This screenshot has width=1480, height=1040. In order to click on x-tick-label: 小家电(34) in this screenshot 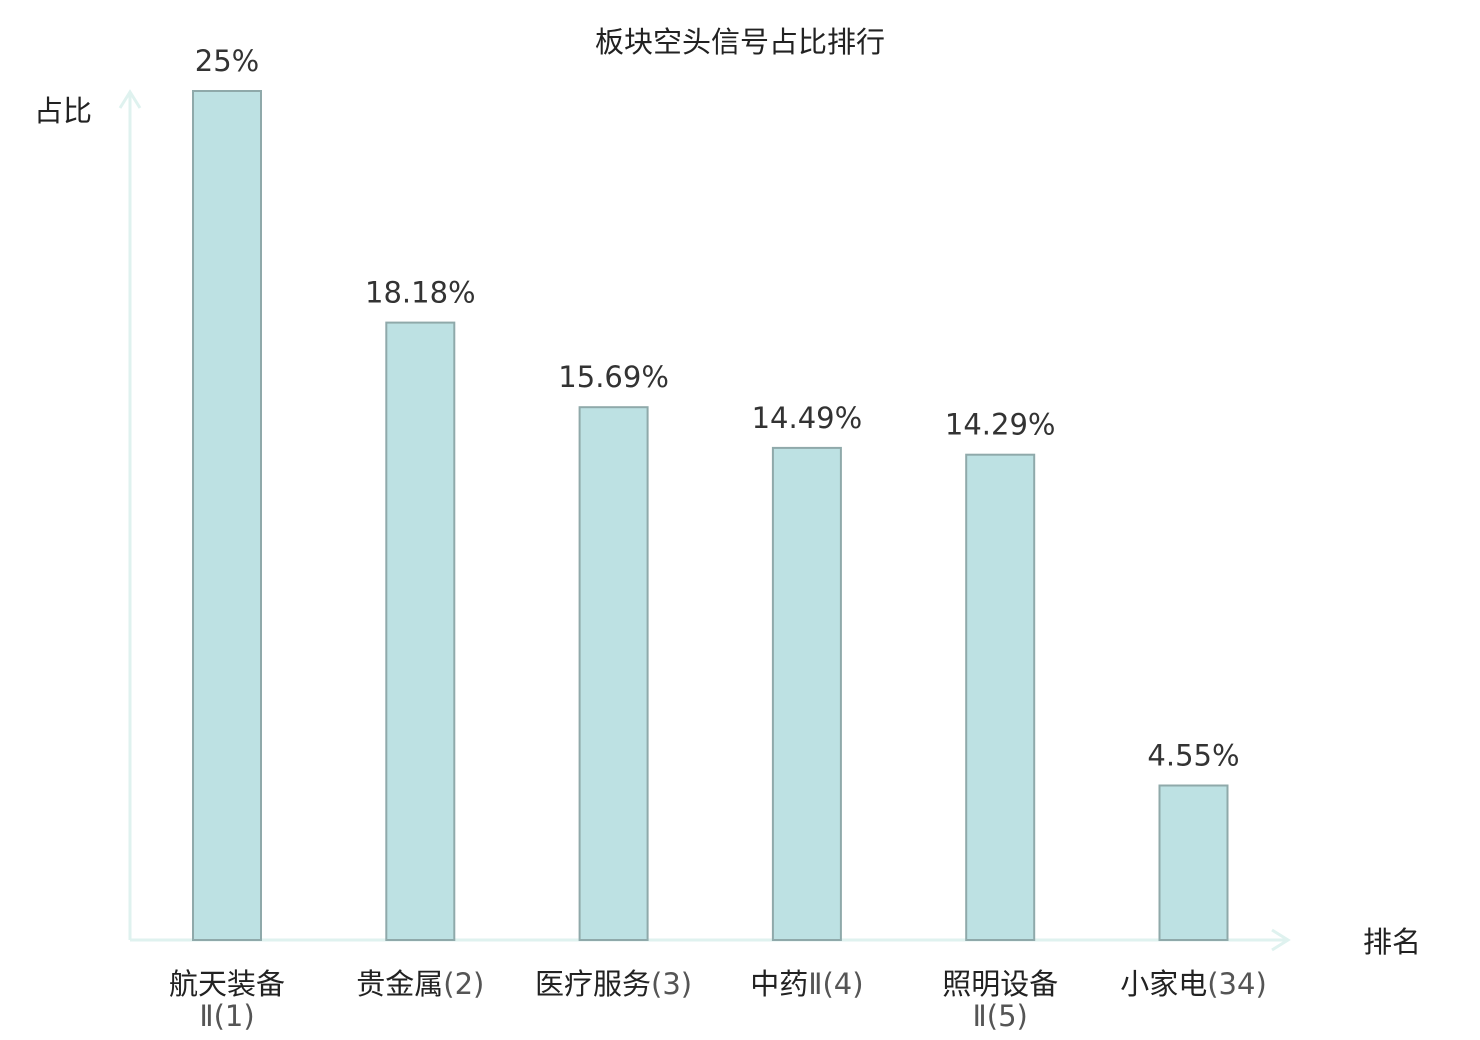, I will do `click(1193, 984)`.